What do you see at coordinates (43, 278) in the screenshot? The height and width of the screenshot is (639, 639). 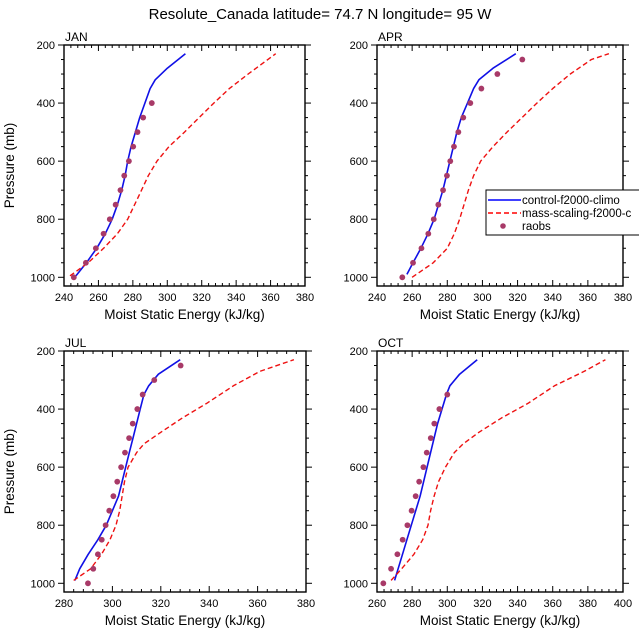 I see `y-tick-label: 1000` at bounding box center [43, 278].